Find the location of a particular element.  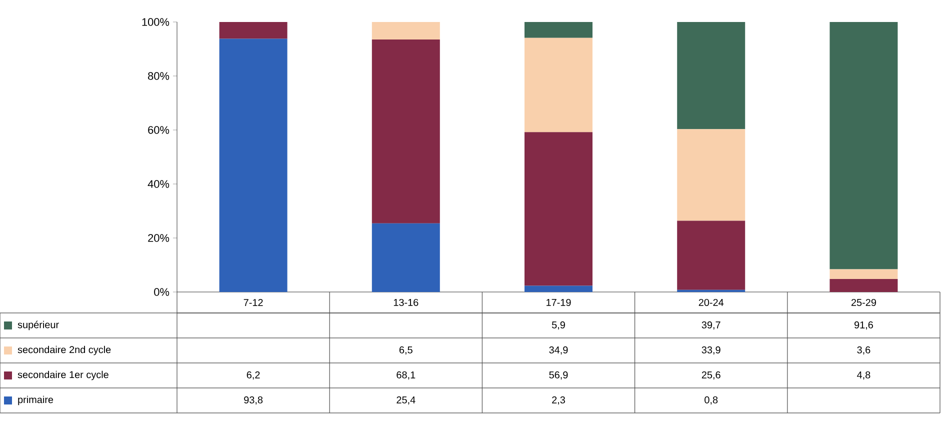

data-label: 25,6 is located at coordinates (711, 375).